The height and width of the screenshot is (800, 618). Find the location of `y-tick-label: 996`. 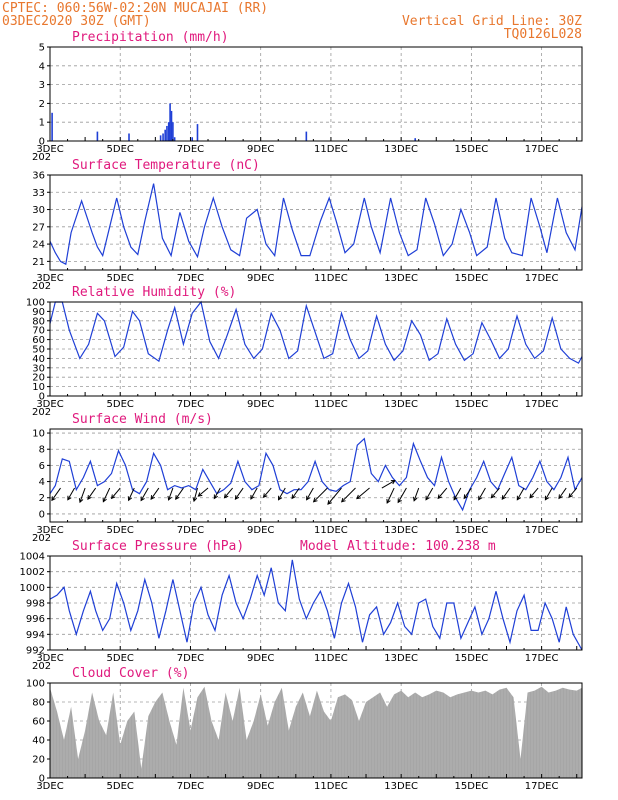

y-tick-label: 996 is located at coordinates (35, 619).